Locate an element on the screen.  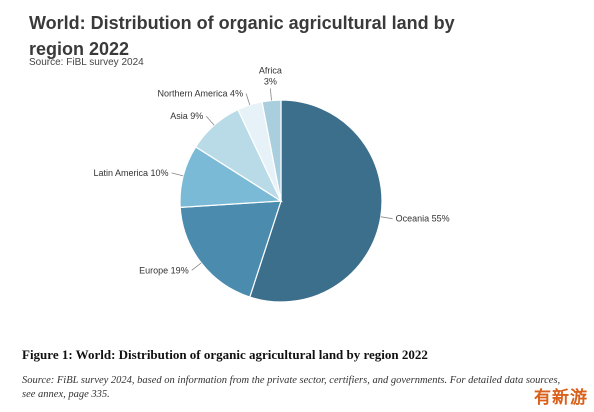
leader-line-northern-america is located at coordinates (248, 99).